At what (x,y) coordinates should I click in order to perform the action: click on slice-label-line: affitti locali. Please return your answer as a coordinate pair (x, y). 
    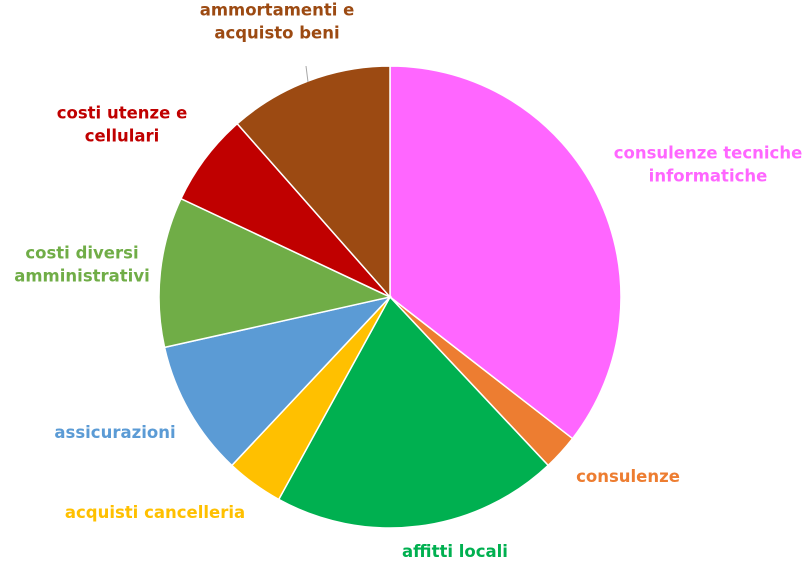
    Looking at the image, I should click on (455, 551).